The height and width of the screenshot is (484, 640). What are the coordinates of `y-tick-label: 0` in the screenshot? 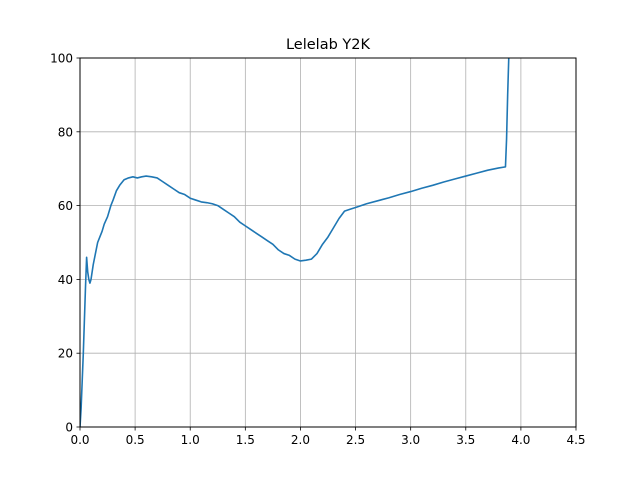 It's located at (69, 428).